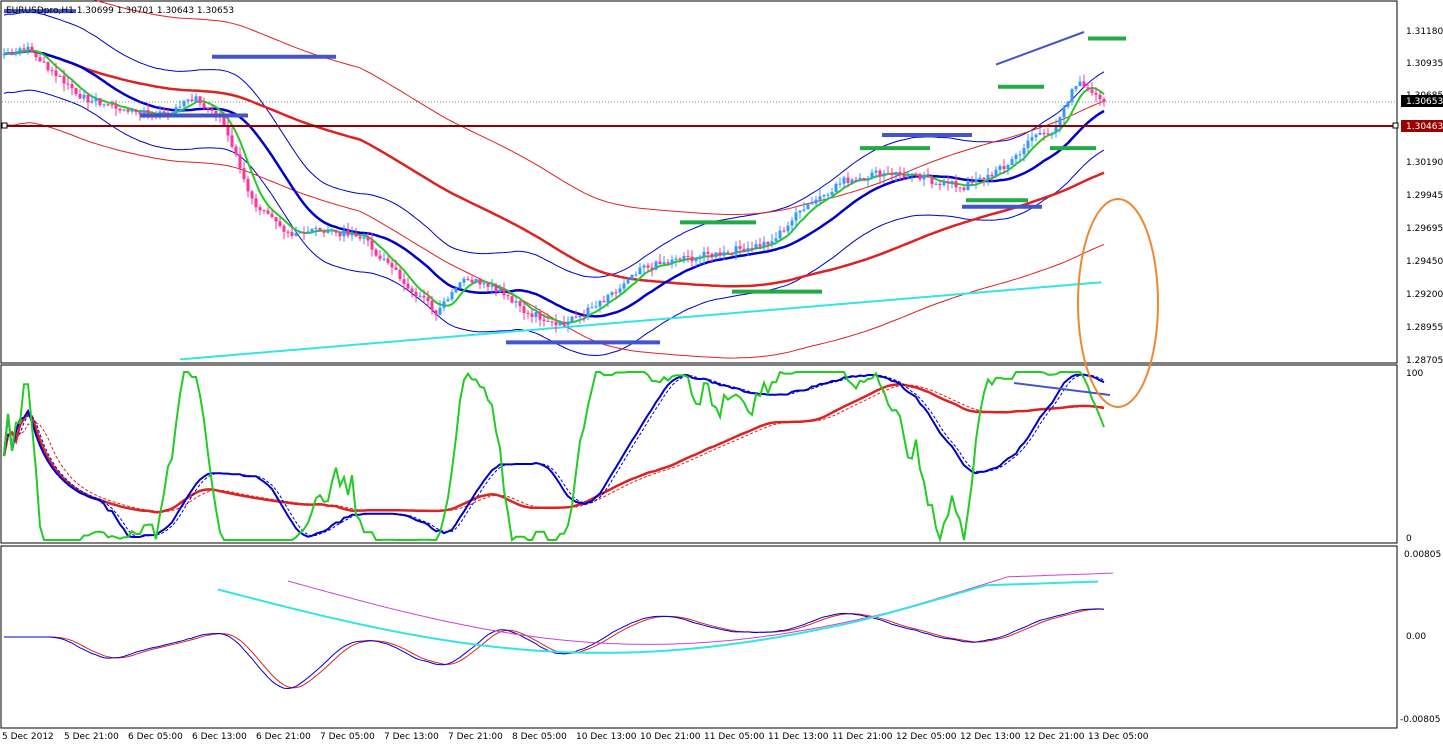 The height and width of the screenshot is (746, 1443). I want to click on price-tick-label: 1.29200, so click(1424, 295).